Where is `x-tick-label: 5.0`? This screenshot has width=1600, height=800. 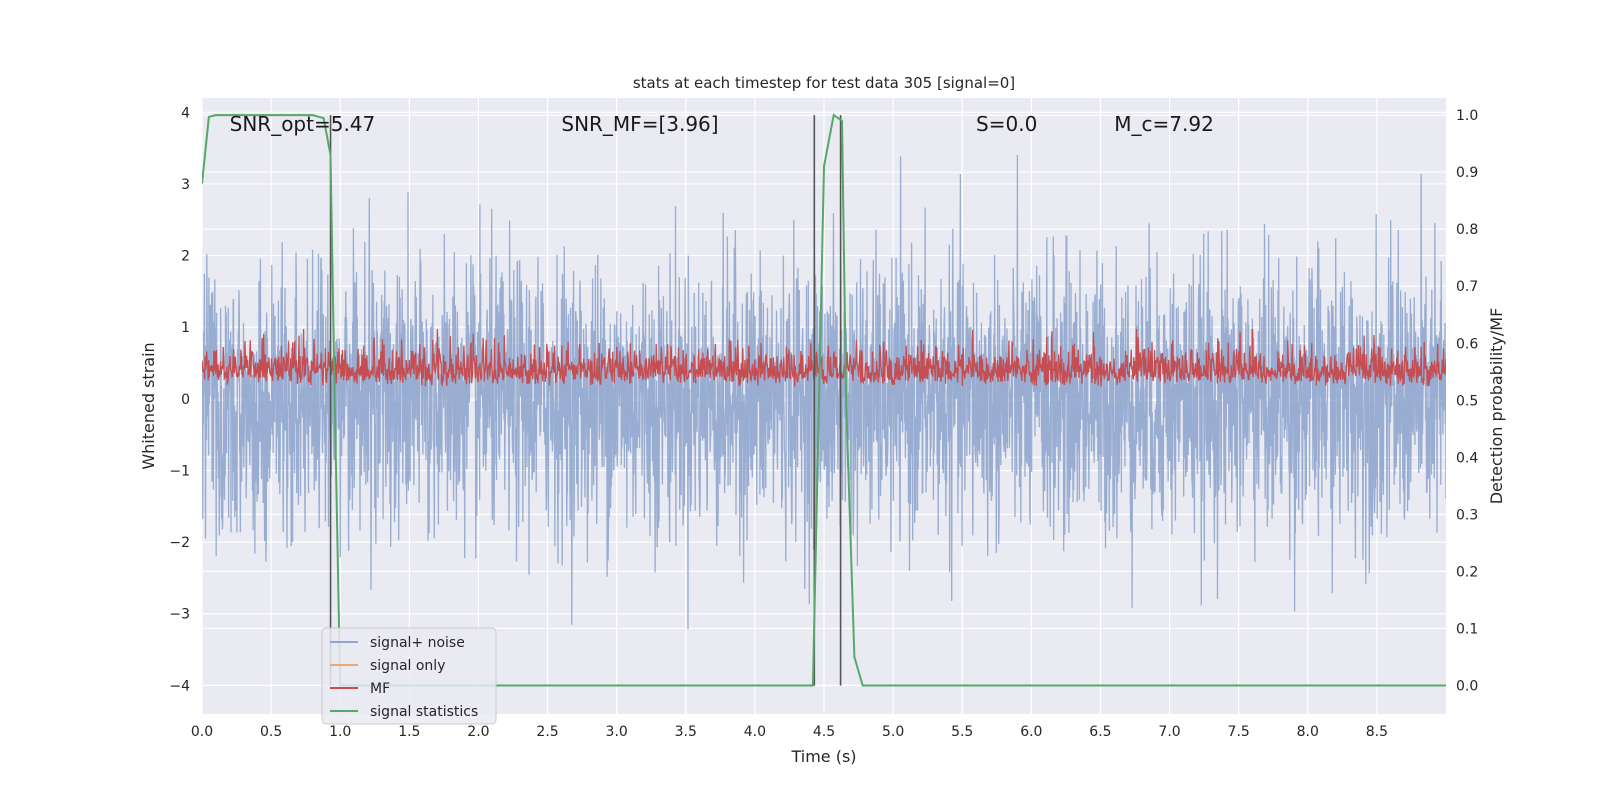
x-tick-label: 5.0 is located at coordinates (893, 732).